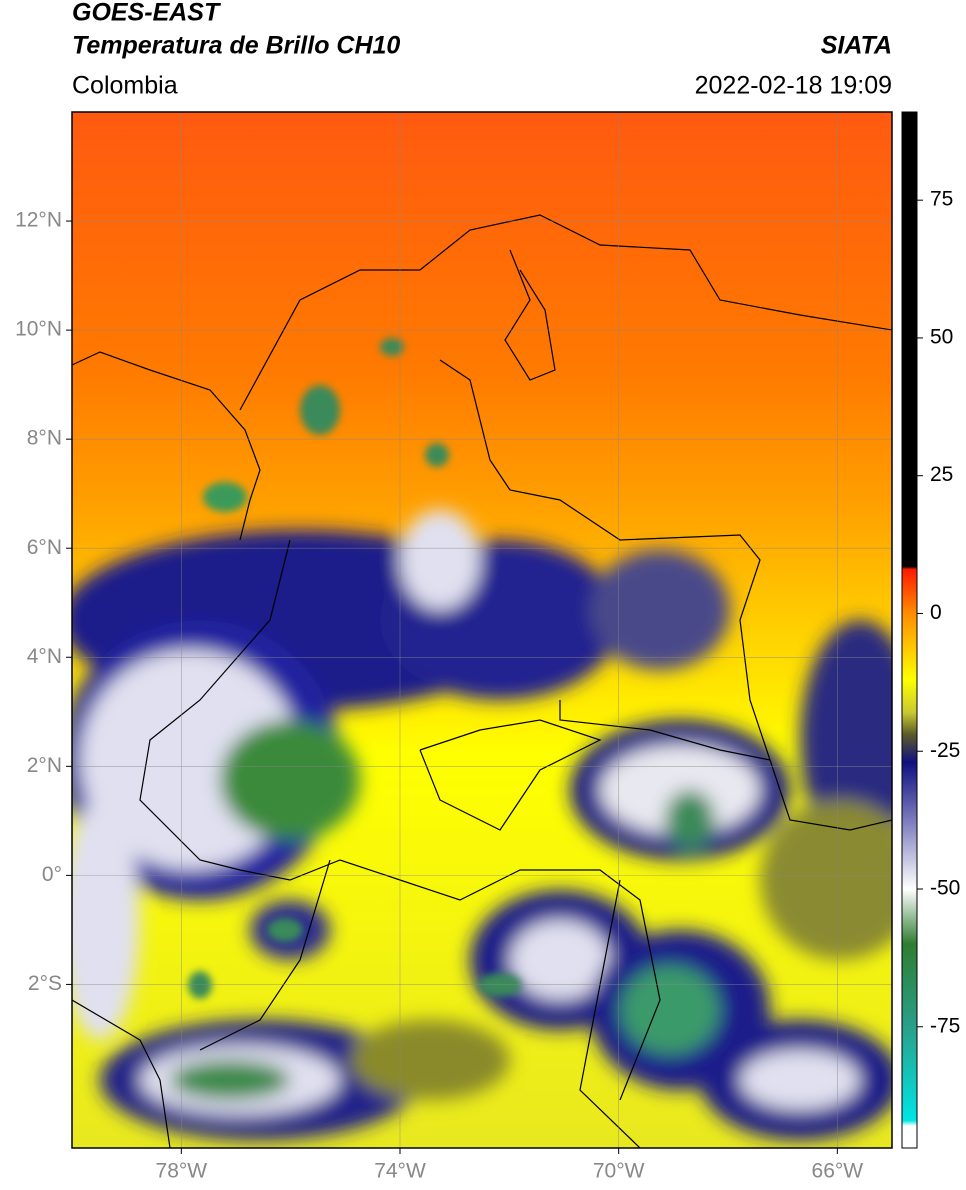 The height and width of the screenshot is (1190, 966). What do you see at coordinates (38, 329) in the screenshot?
I see `y-tick-label: 10°N` at bounding box center [38, 329].